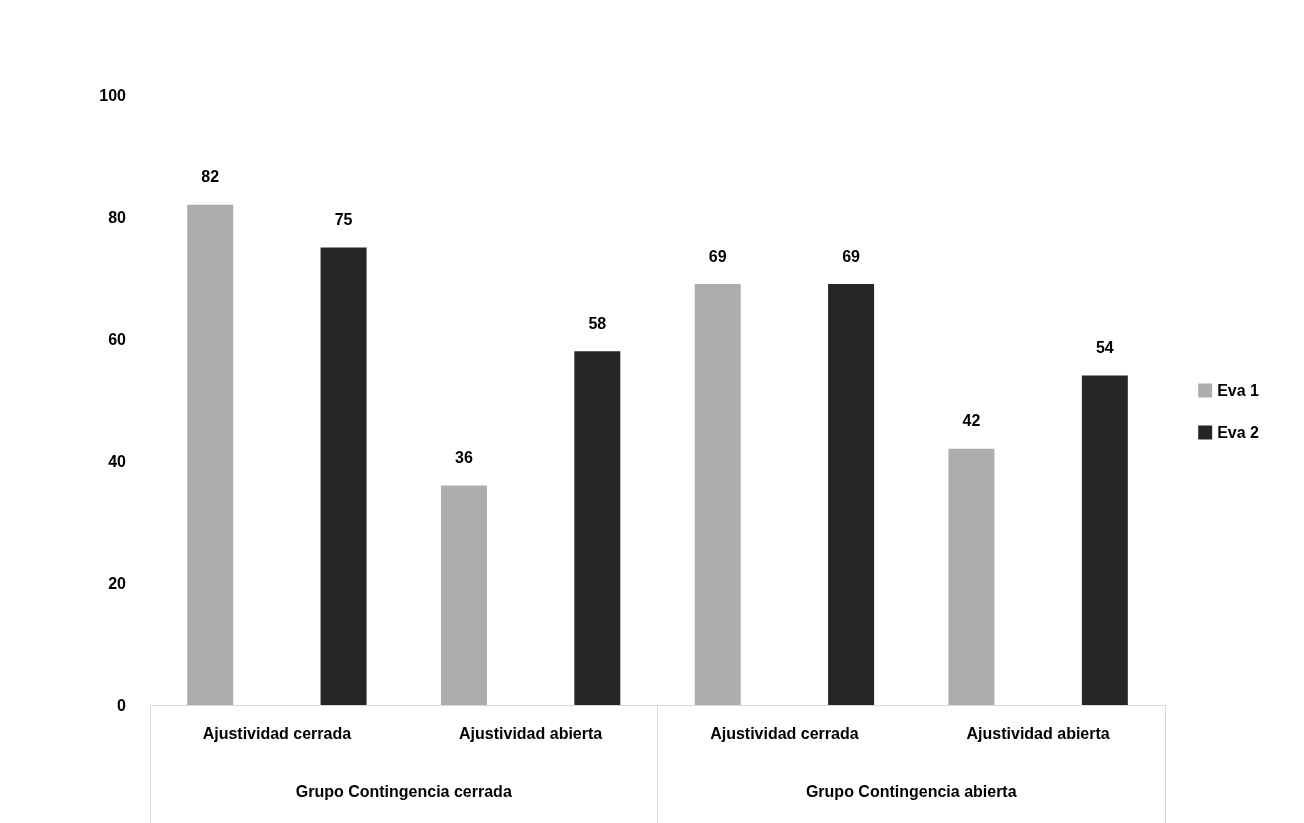 The image size is (1304, 823). What do you see at coordinates (1238, 432) in the screenshot?
I see `legend-label: Eva 2` at bounding box center [1238, 432].